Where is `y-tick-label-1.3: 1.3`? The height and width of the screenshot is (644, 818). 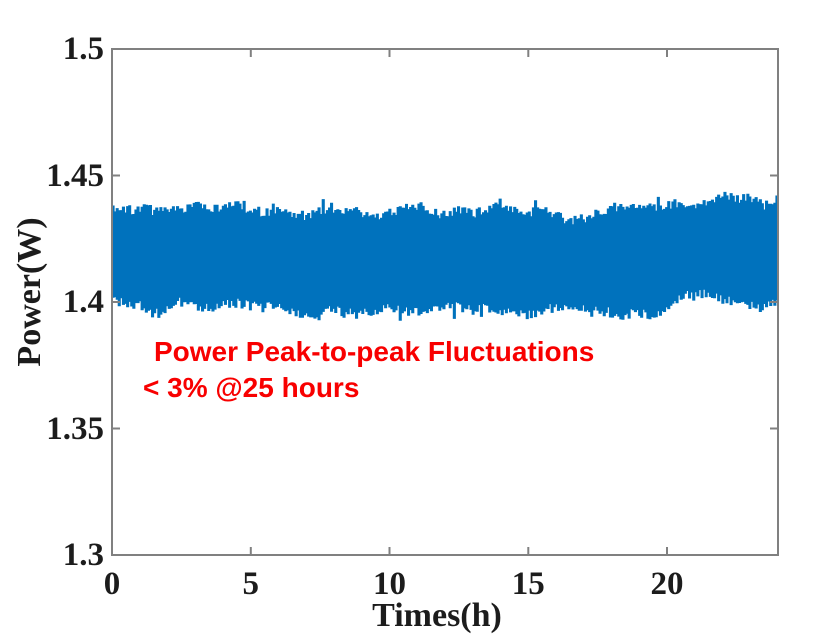
y-tick-label-1.3: 1.3 is located at coordinates (83, 555).